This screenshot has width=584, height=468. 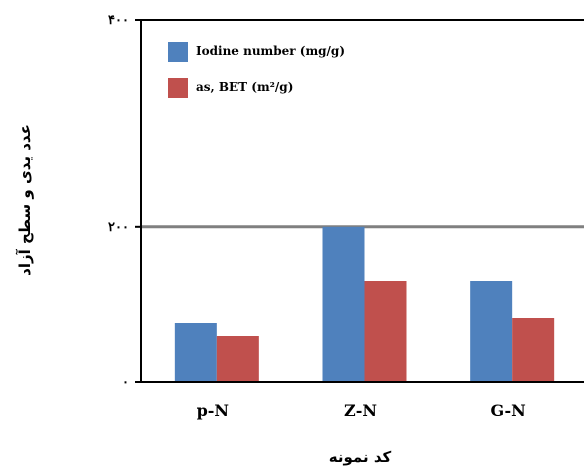 What do you see at coordinates (360, 457) in the screenshot?
I see `x-axis-title: کد نمونه` at bounding box center [360, 457].